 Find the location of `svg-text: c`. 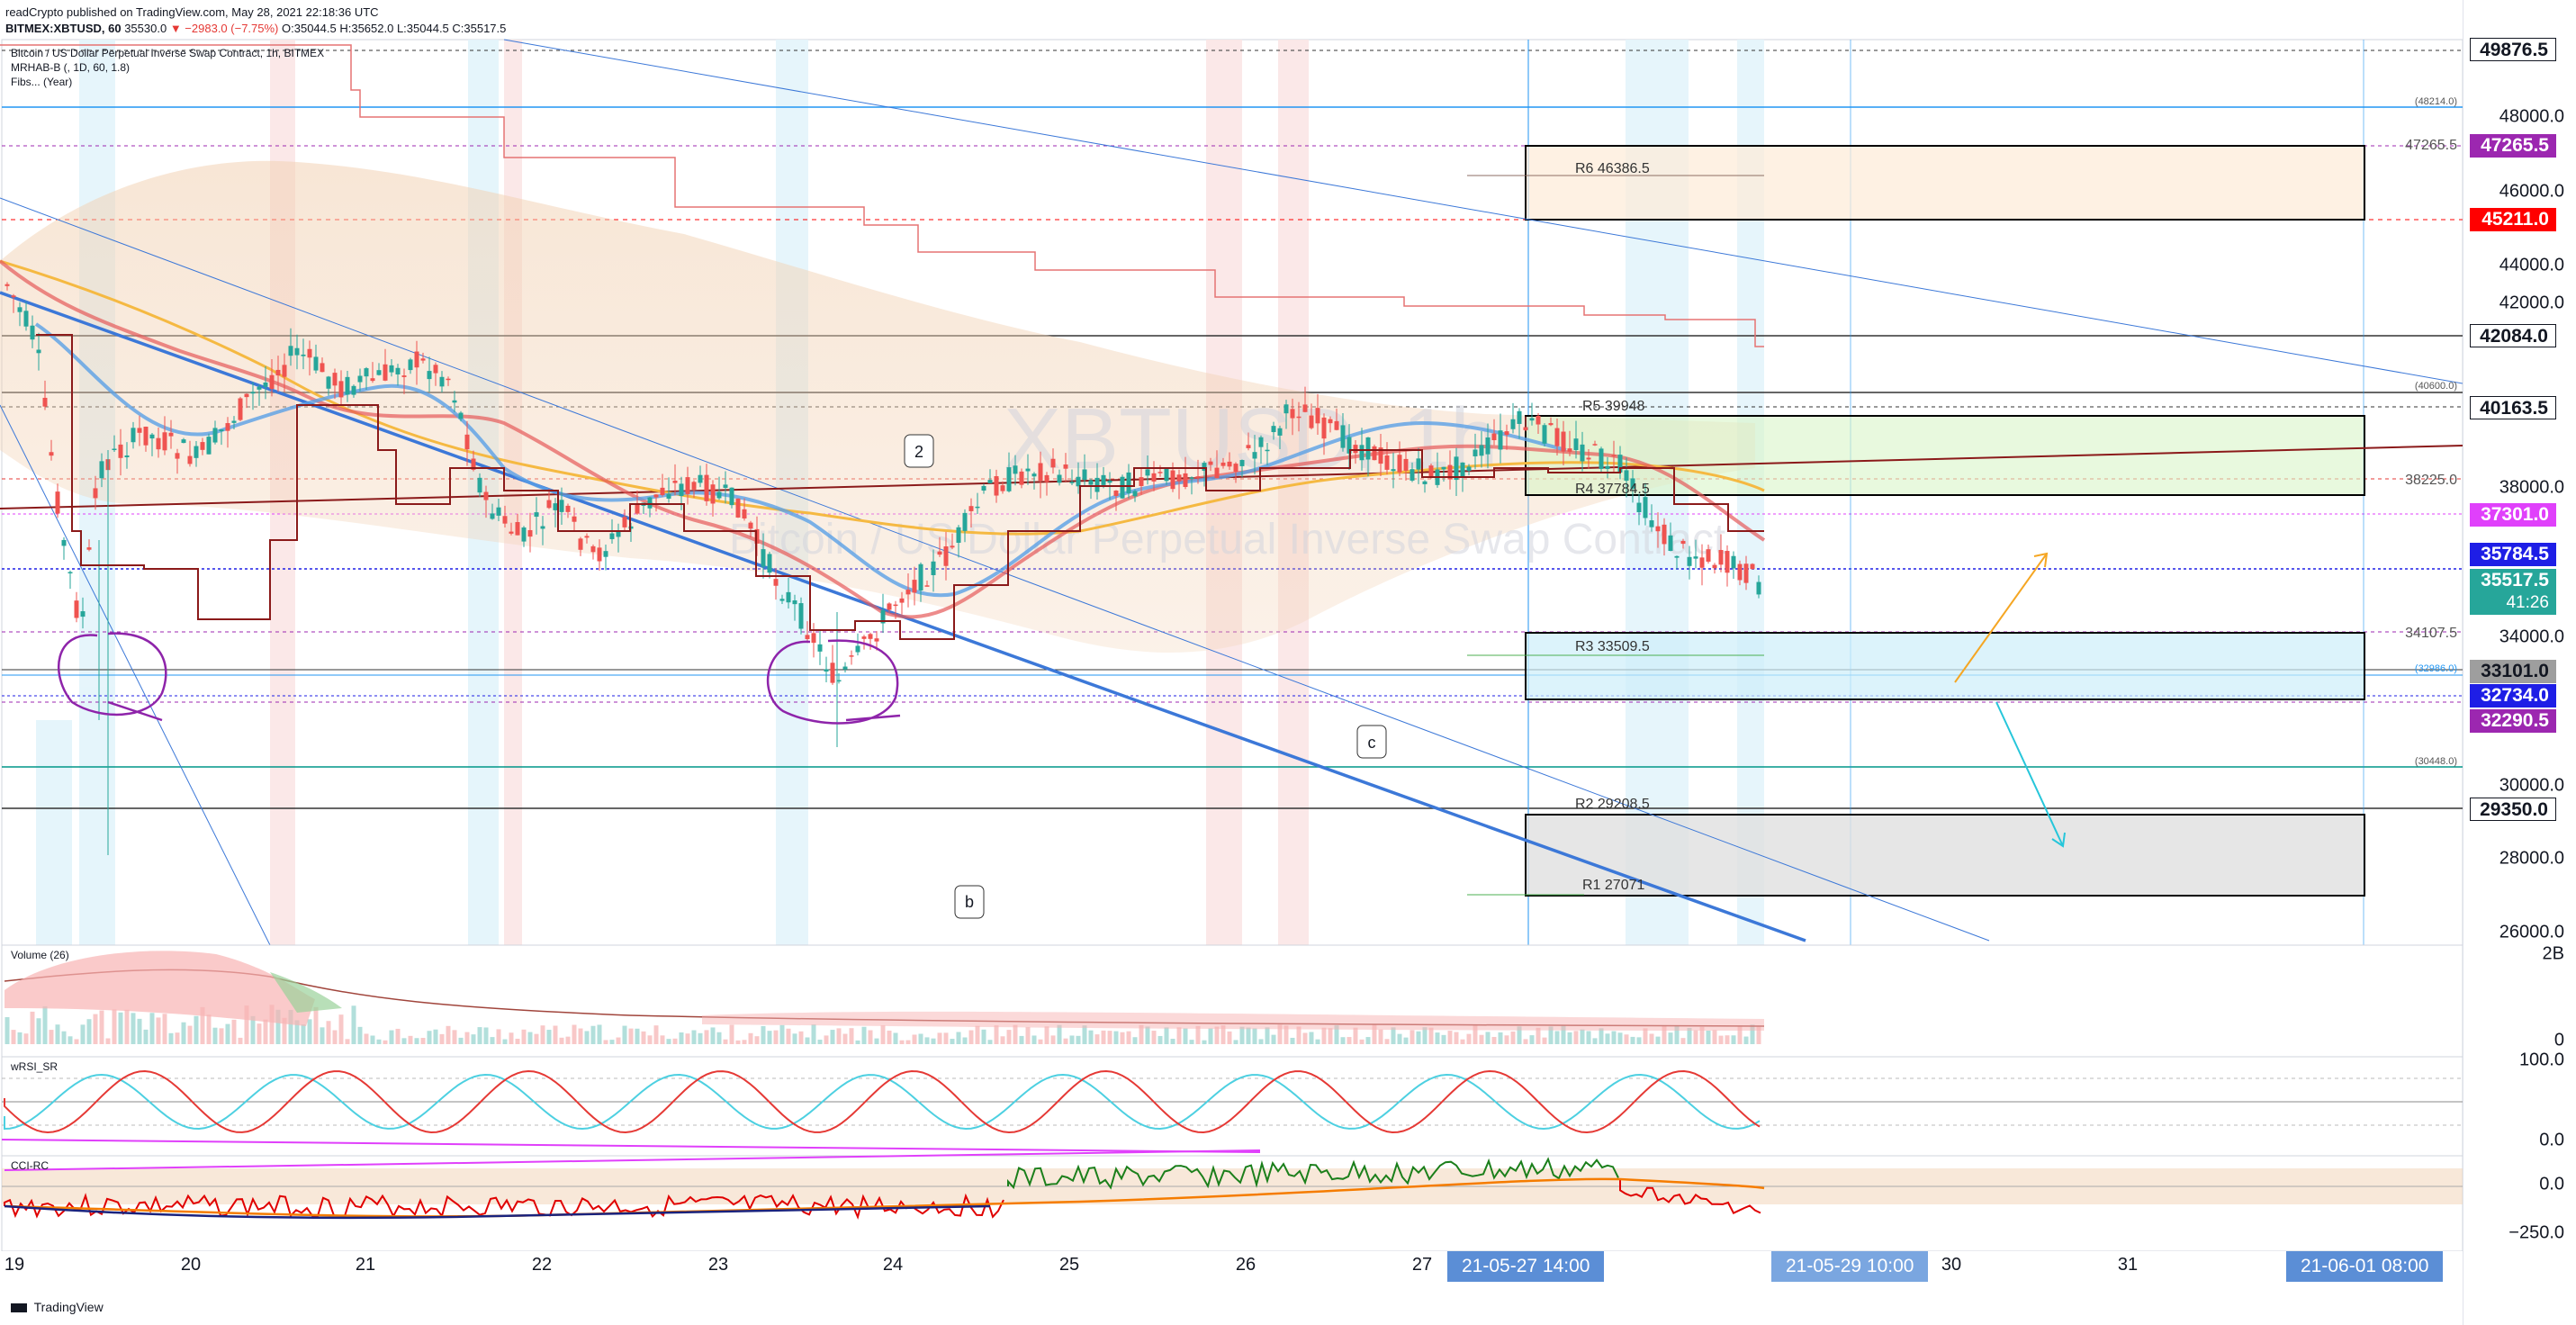

svg-text: c is located at coordinates (1372, 743).